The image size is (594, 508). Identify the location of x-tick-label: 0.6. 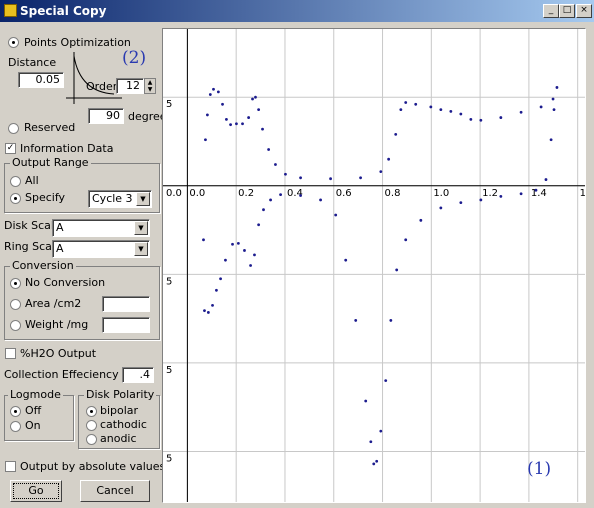
(344, 193).